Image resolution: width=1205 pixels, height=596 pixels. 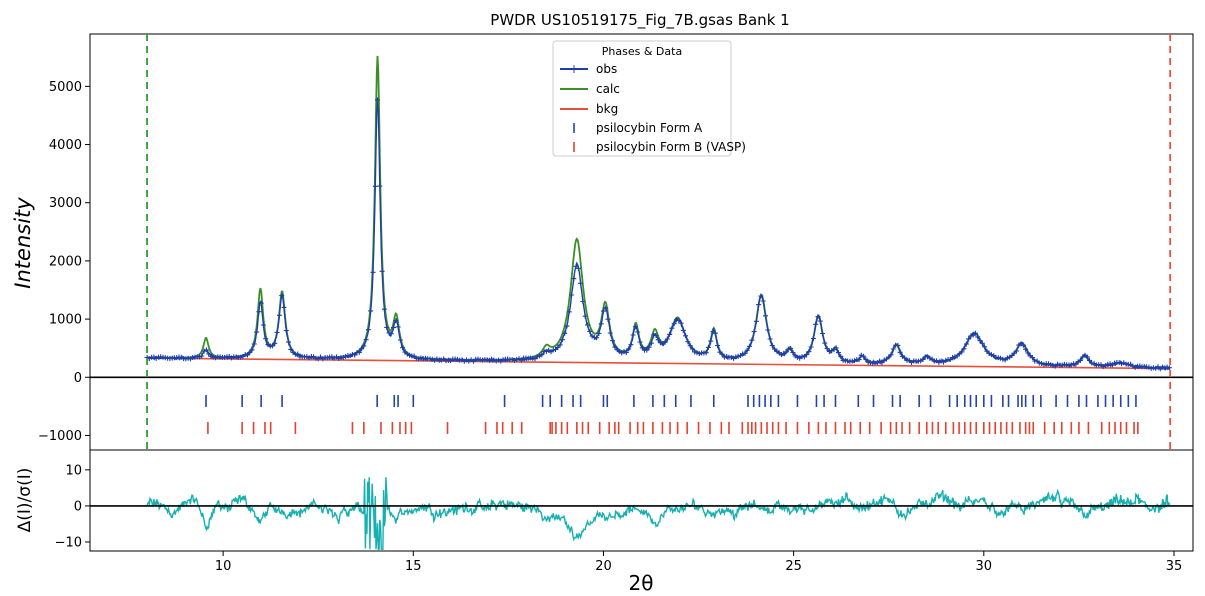 What do you see at coordinates (639, 20) in the screenshot?
I see `chart-title: PWDR US10519175_Fig_7B.gsas Bank 1` at bounding box center [639, 20].